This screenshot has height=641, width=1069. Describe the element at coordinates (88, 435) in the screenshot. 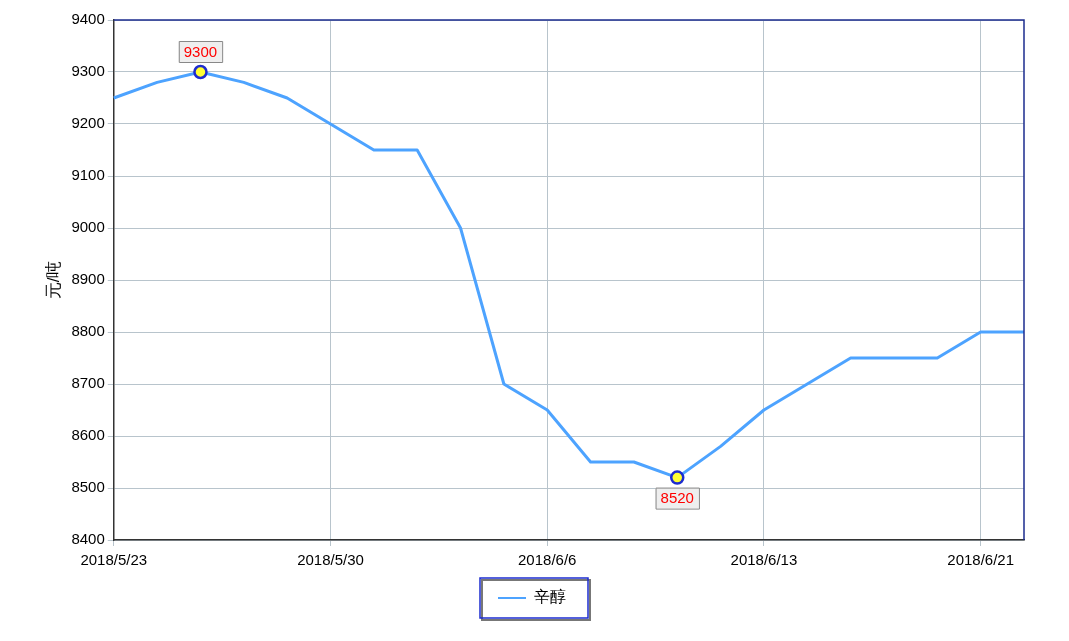

I see `y-tick-label: 8600` at that location.